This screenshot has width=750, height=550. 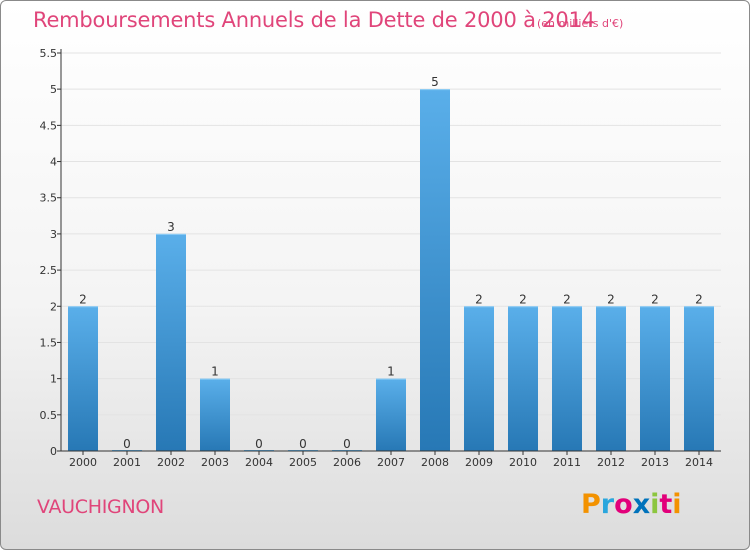 I want to click on x-tick-label: 2009, so click(x=479, y=462).